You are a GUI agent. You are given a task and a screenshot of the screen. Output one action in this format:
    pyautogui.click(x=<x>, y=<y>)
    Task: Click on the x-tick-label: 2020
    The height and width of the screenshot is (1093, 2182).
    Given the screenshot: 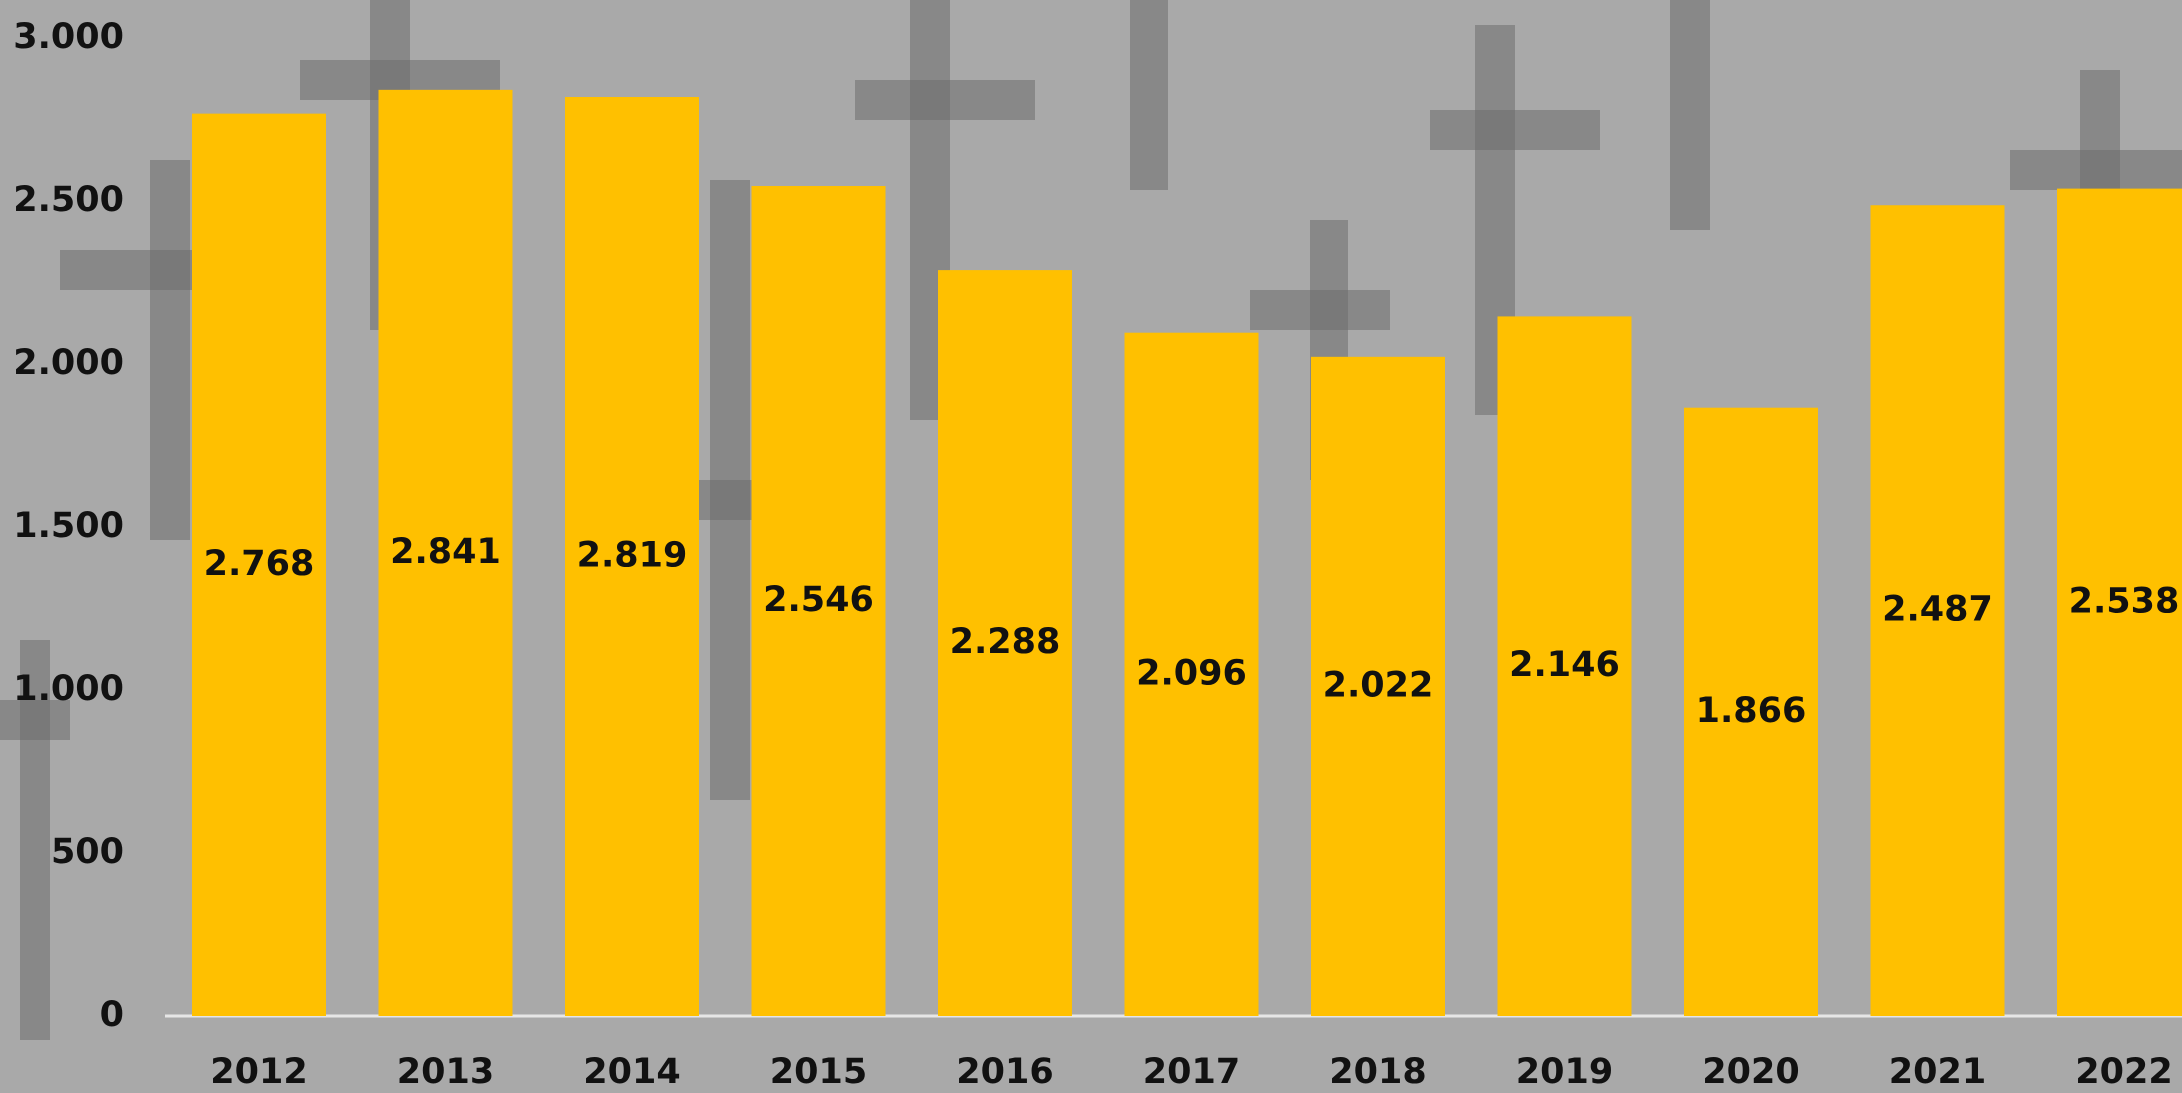 What is the action you would take?
    pyautogui.click(x=1750, y=1072)
    